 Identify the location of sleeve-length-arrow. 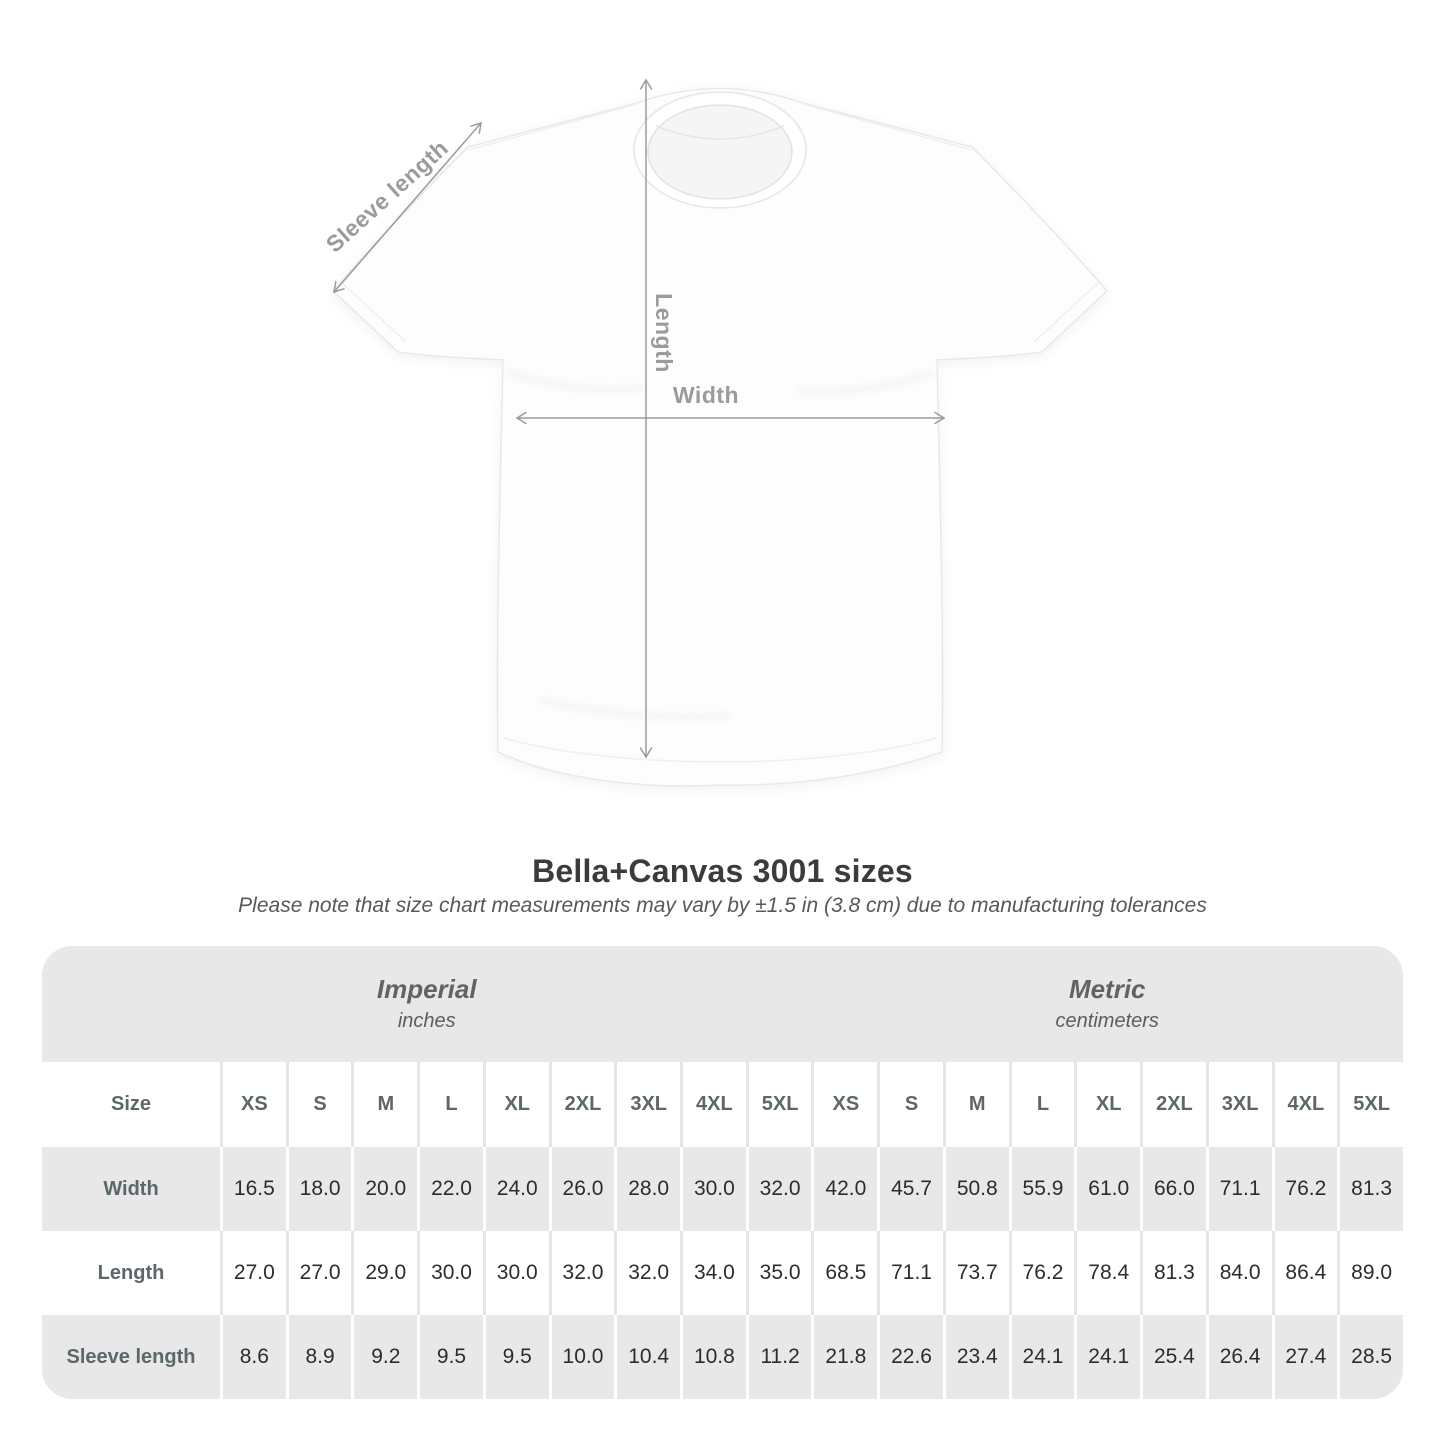
(407, 207).